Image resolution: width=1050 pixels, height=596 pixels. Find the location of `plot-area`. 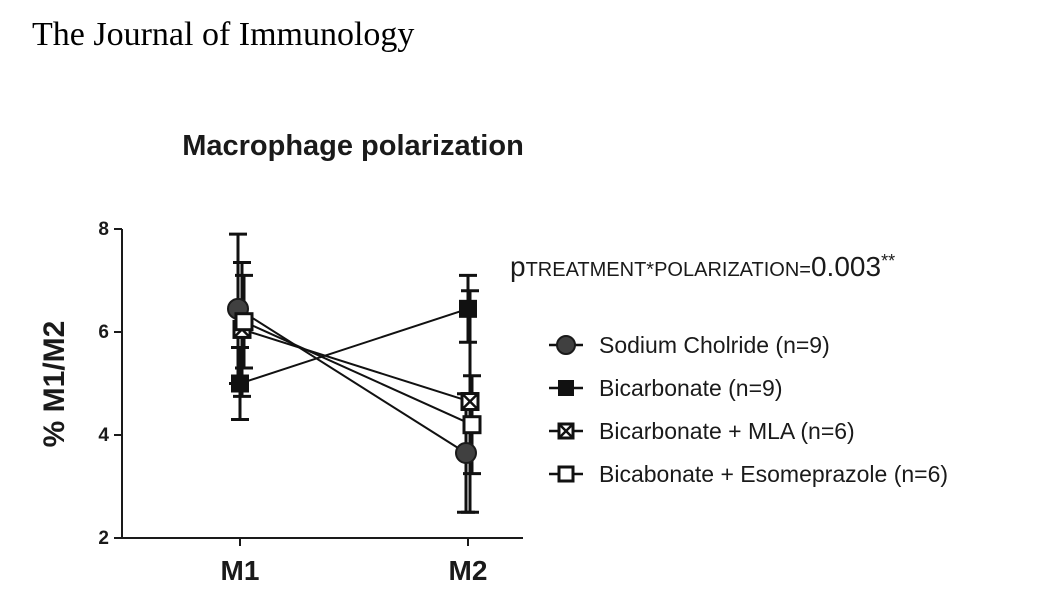

plot-area is located at coordinates (354, 373).